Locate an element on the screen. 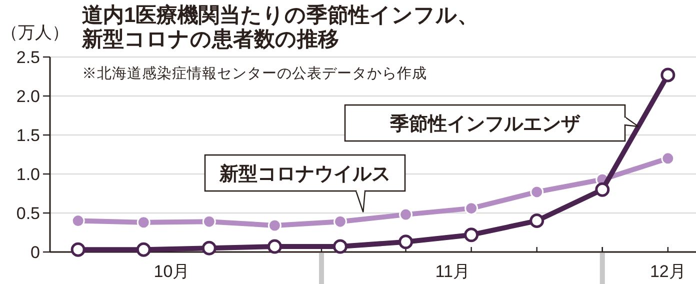 This screenshot has height=284, width=696. y-tick-label: 2.5 is located at coordinates (28, 57).